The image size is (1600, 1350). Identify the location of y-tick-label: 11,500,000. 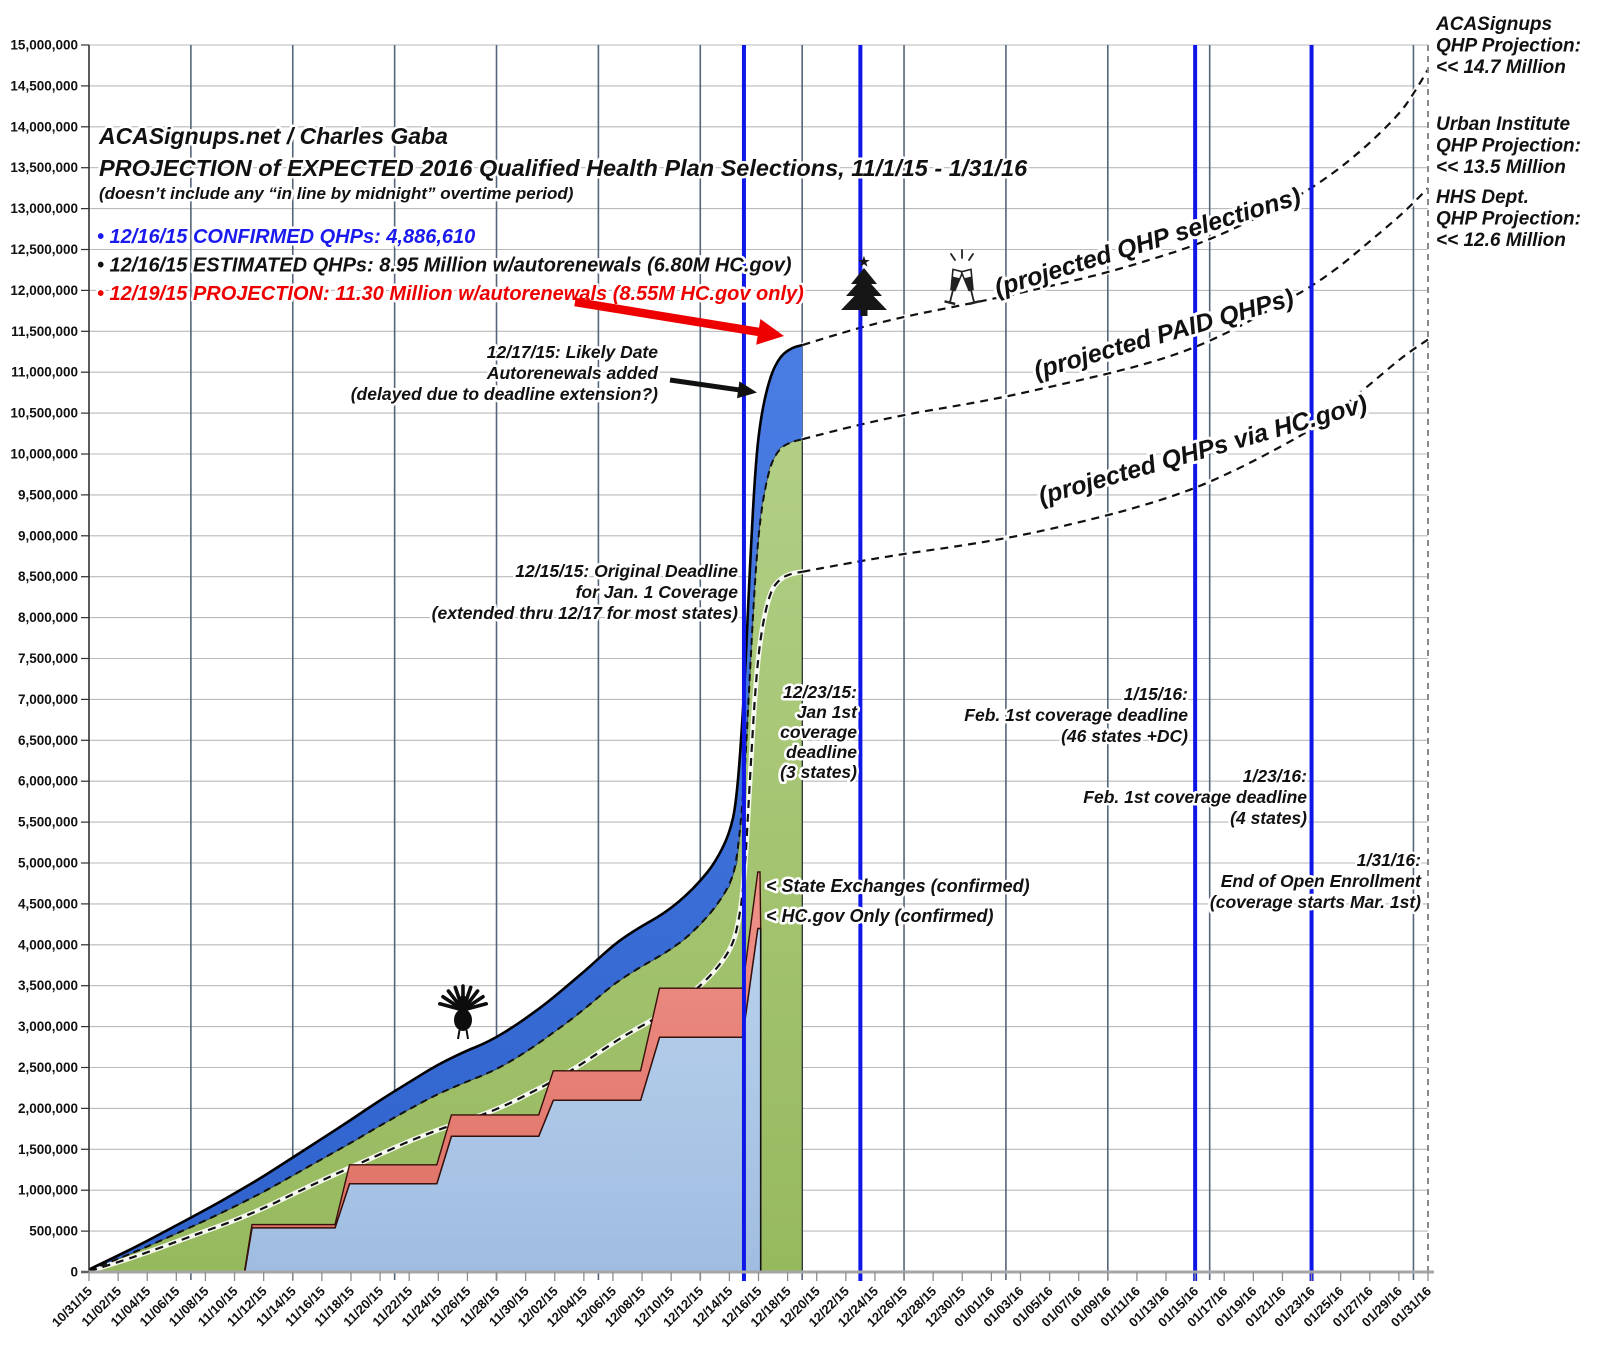
(44, 331).